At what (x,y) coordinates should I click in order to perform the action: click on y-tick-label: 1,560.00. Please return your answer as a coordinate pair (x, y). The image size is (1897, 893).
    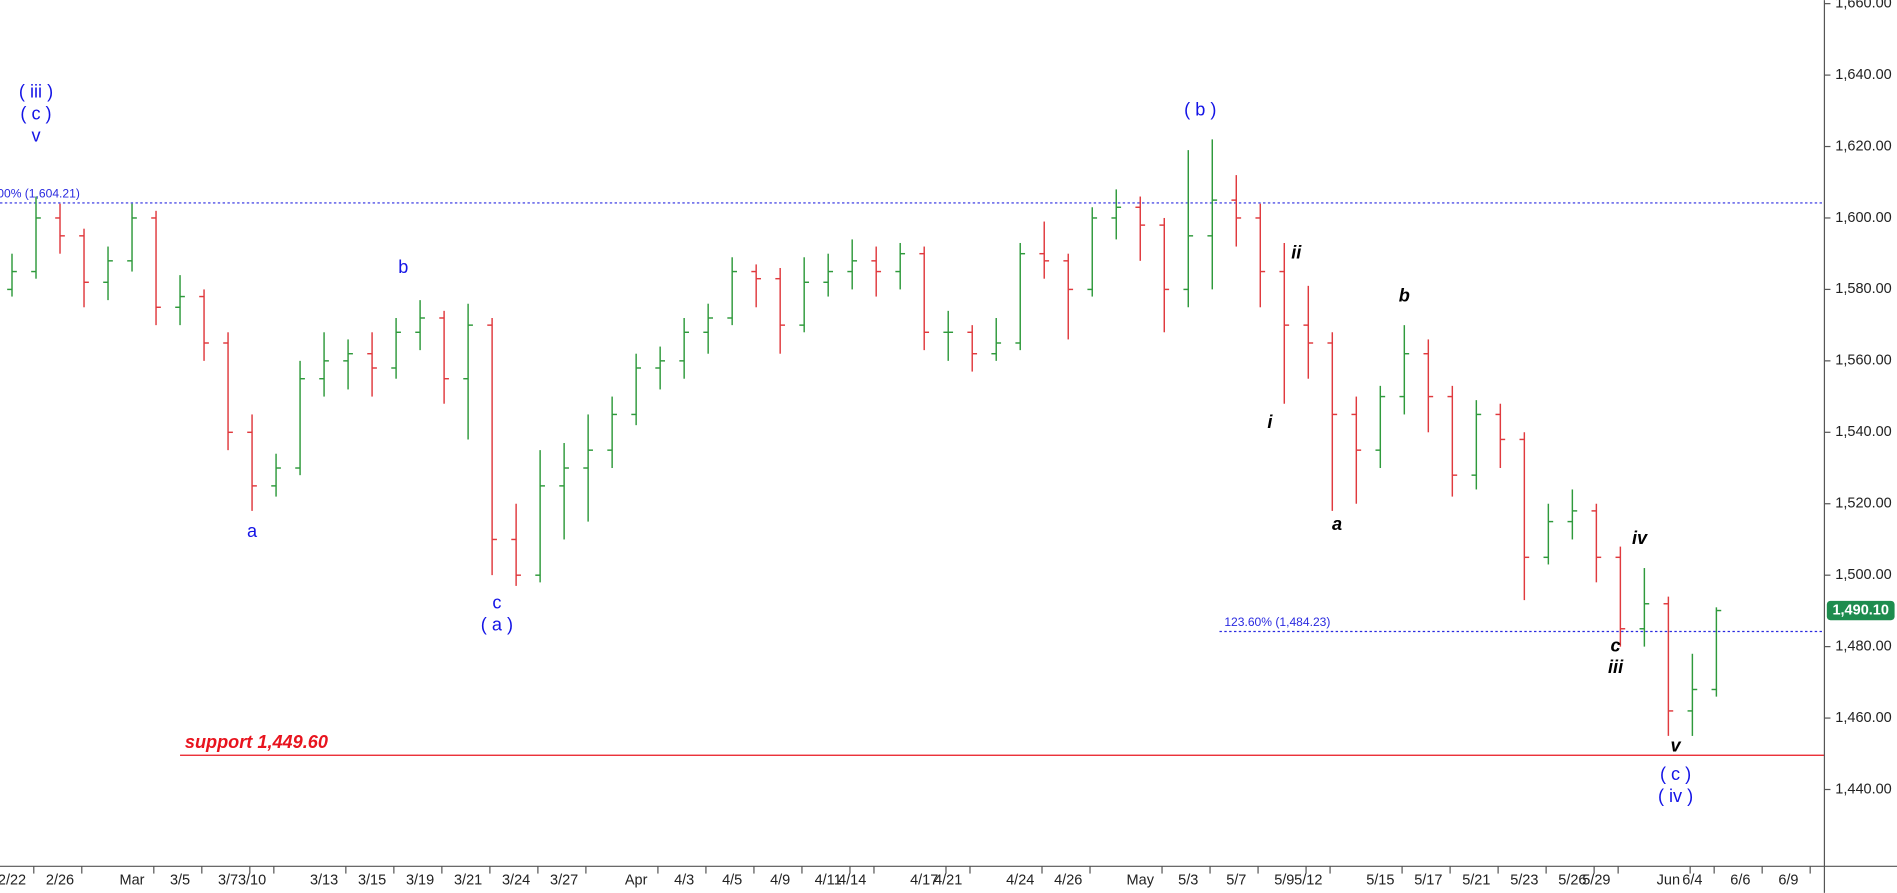
    Looking at the image, I should click on (1863, 361).